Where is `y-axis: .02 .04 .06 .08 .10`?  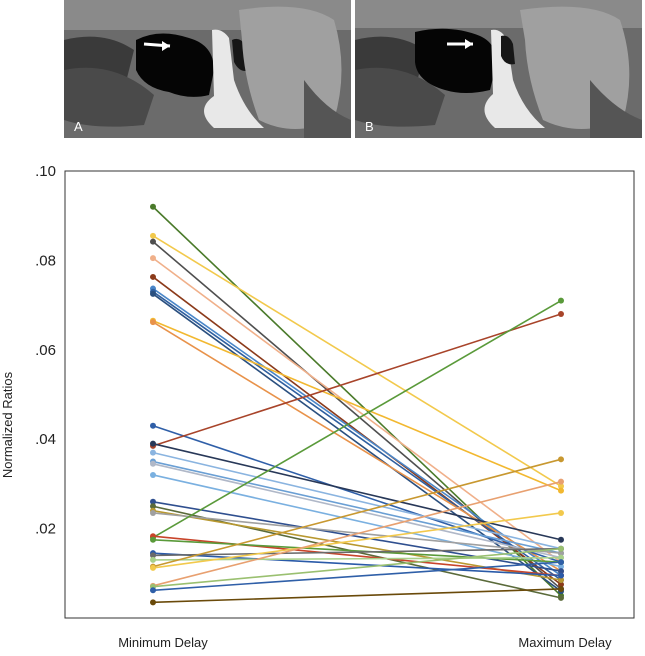 y-axis: .02 .04 .06 .08 .10 is located at coordinates (45, 350).